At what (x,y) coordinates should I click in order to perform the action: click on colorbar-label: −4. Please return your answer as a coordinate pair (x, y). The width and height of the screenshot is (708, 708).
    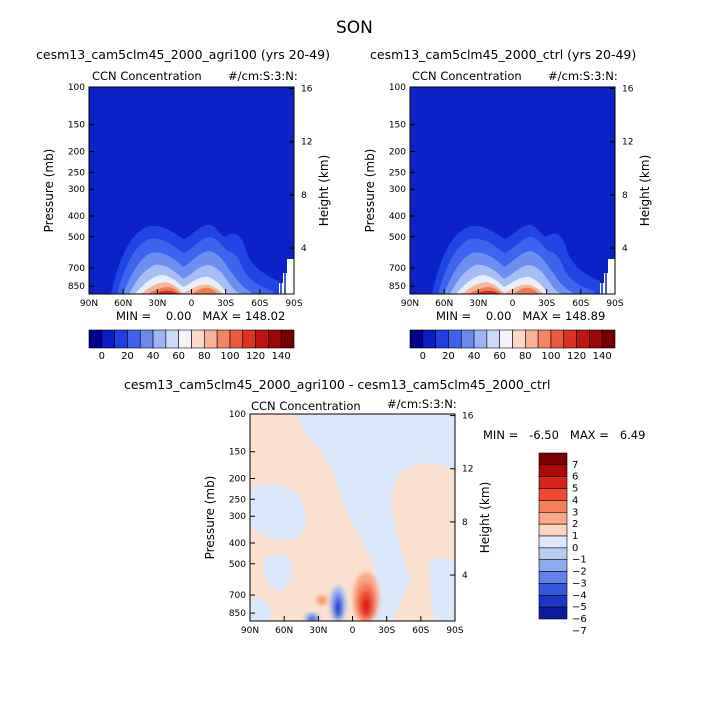
    Looking at the image, I should click on (579, 595).